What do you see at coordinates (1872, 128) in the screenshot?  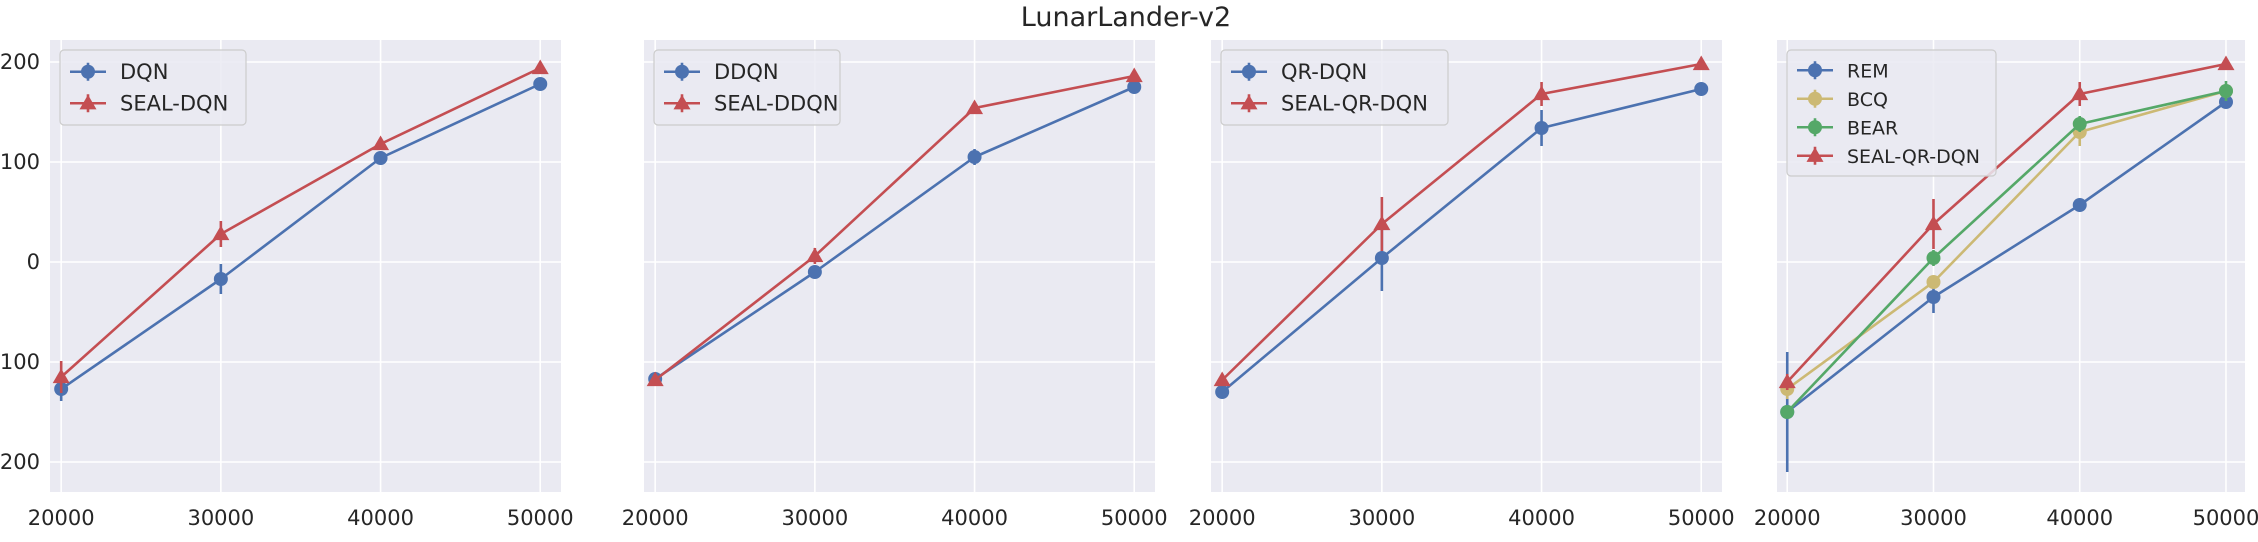 I see `legend-label: BEAR` at bounding box center [1872, 128].